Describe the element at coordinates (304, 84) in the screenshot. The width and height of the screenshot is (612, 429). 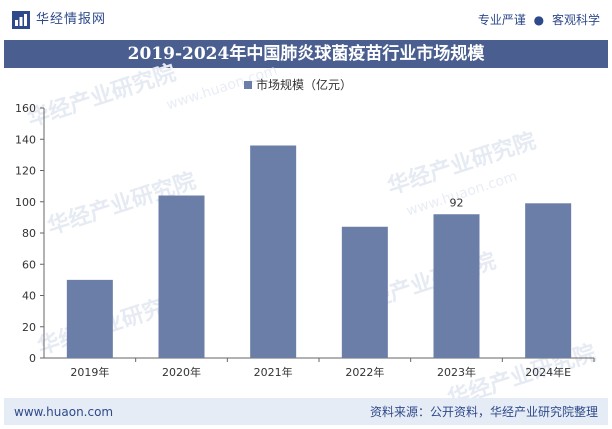
I see `legend-label: 市场规模（亿元）` at that location.